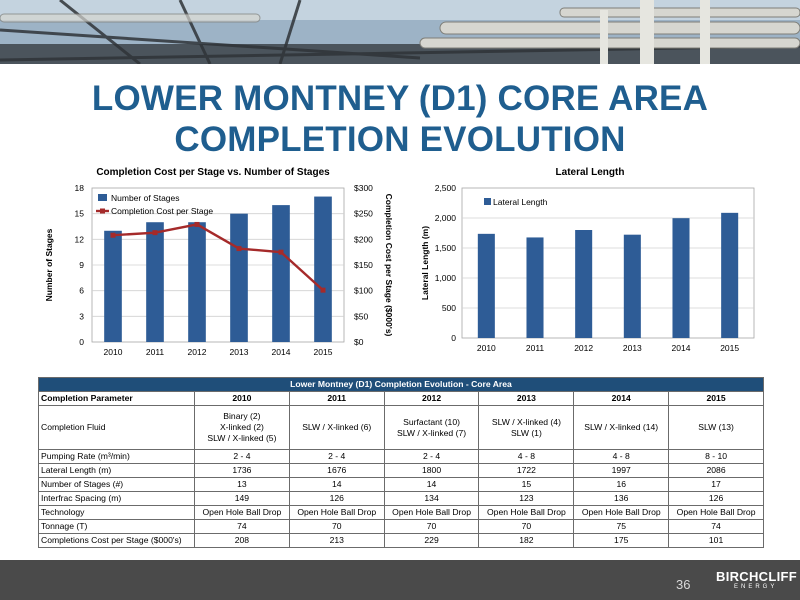  Describe the element at coordinates (431, 540) in the screenshot. I see `table-cell: 229` at that location.